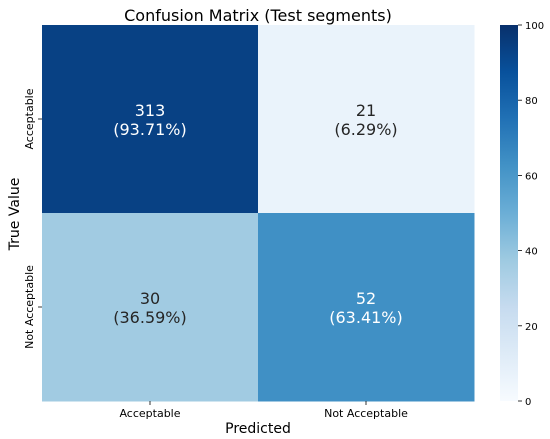 This screenshot has height=439, width=550. I want to click on chart-title: Confusion Matrix (Test segments), so click(258, 15).